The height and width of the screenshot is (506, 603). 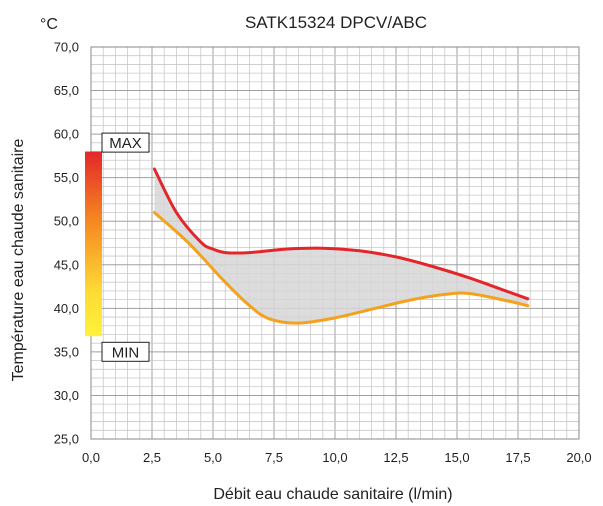 I want to click on chart-title: SATK15324 DPCV/ABC, so click(x=336, y=22).